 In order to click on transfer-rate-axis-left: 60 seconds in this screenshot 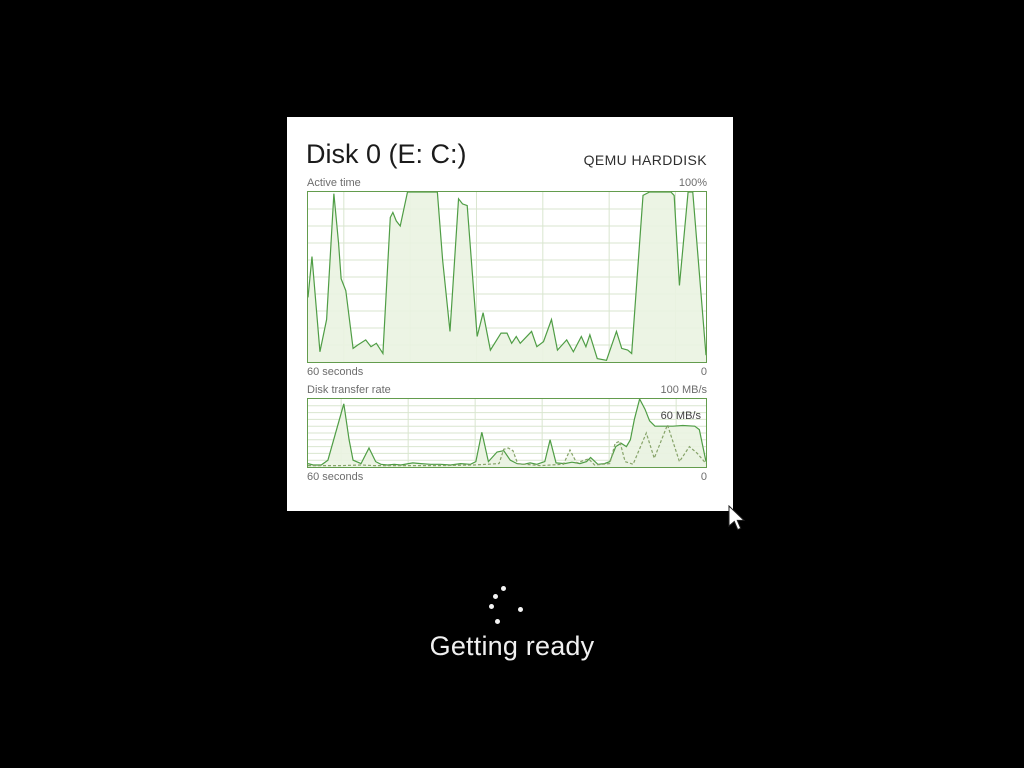, I will do `click(335, 477)`.